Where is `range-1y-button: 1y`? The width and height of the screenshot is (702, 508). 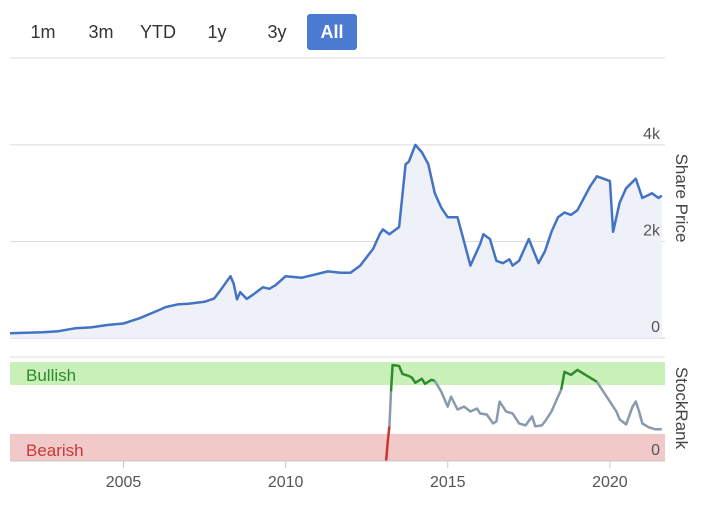
range-1y-button: 1y is located at coordinates (217, 32).